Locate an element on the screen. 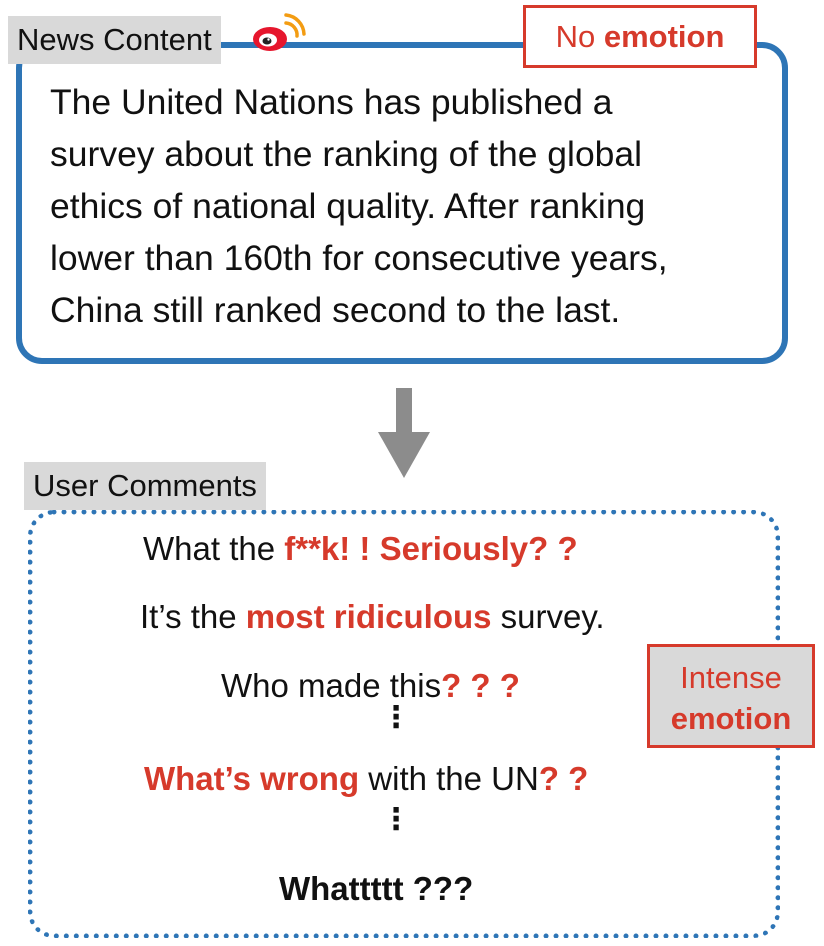 The height and width of the screenshot is (946, 824). intense-emotion-line1: Intense is located at coordinates (731, 677).